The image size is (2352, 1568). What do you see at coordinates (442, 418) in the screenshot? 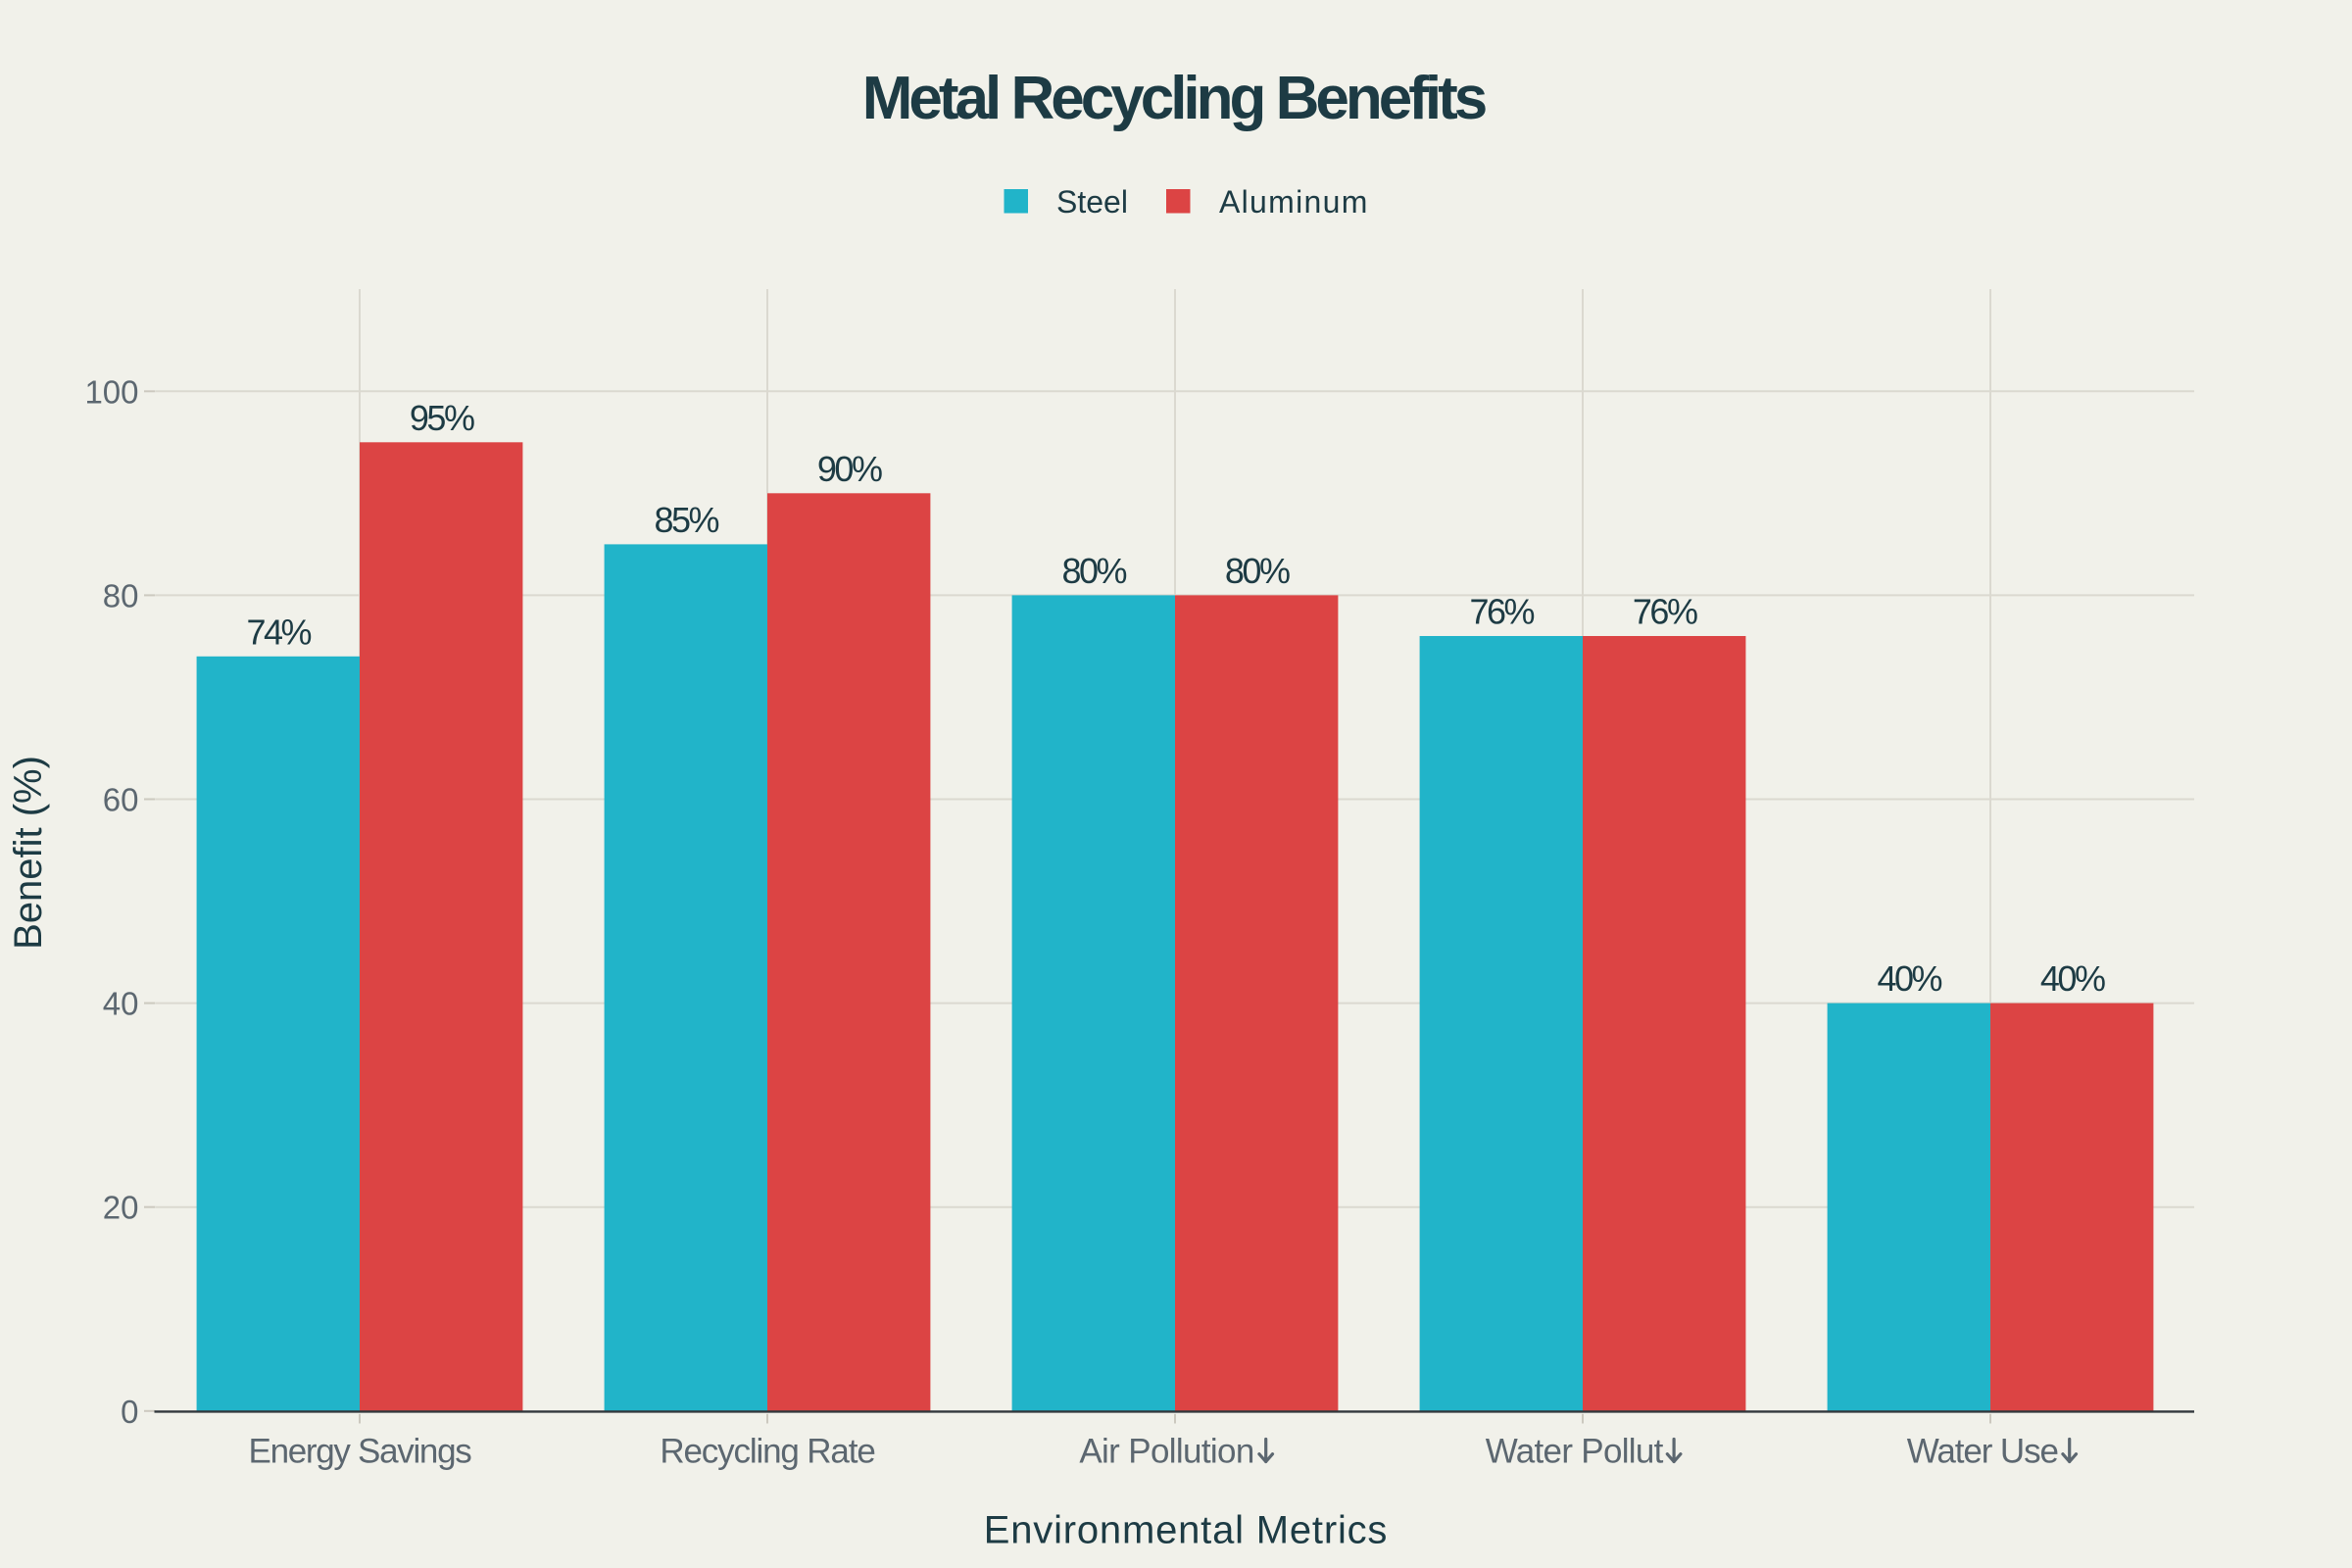
I see `svg-text: 95%` at bounding box center [442, 418].